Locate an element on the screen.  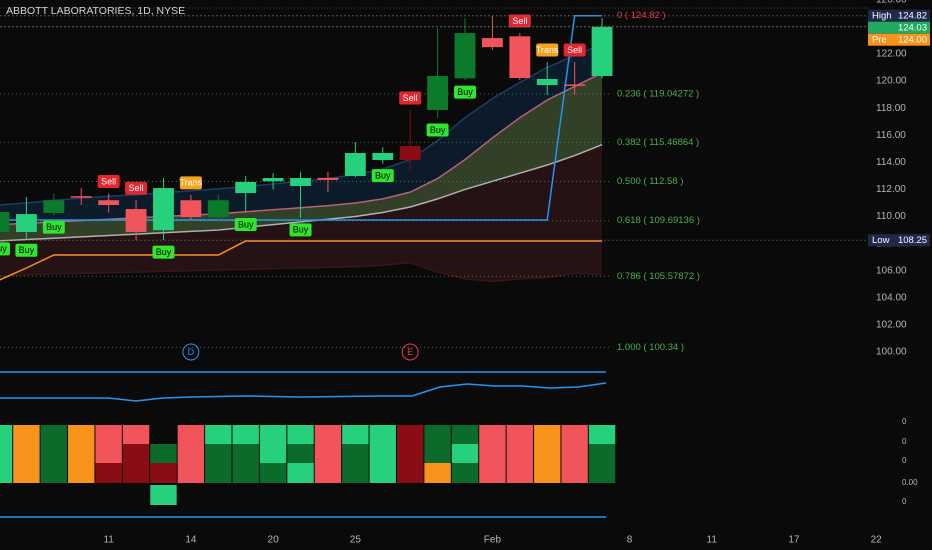
x-tick-label: Feb is located at coordinates (493, 540).